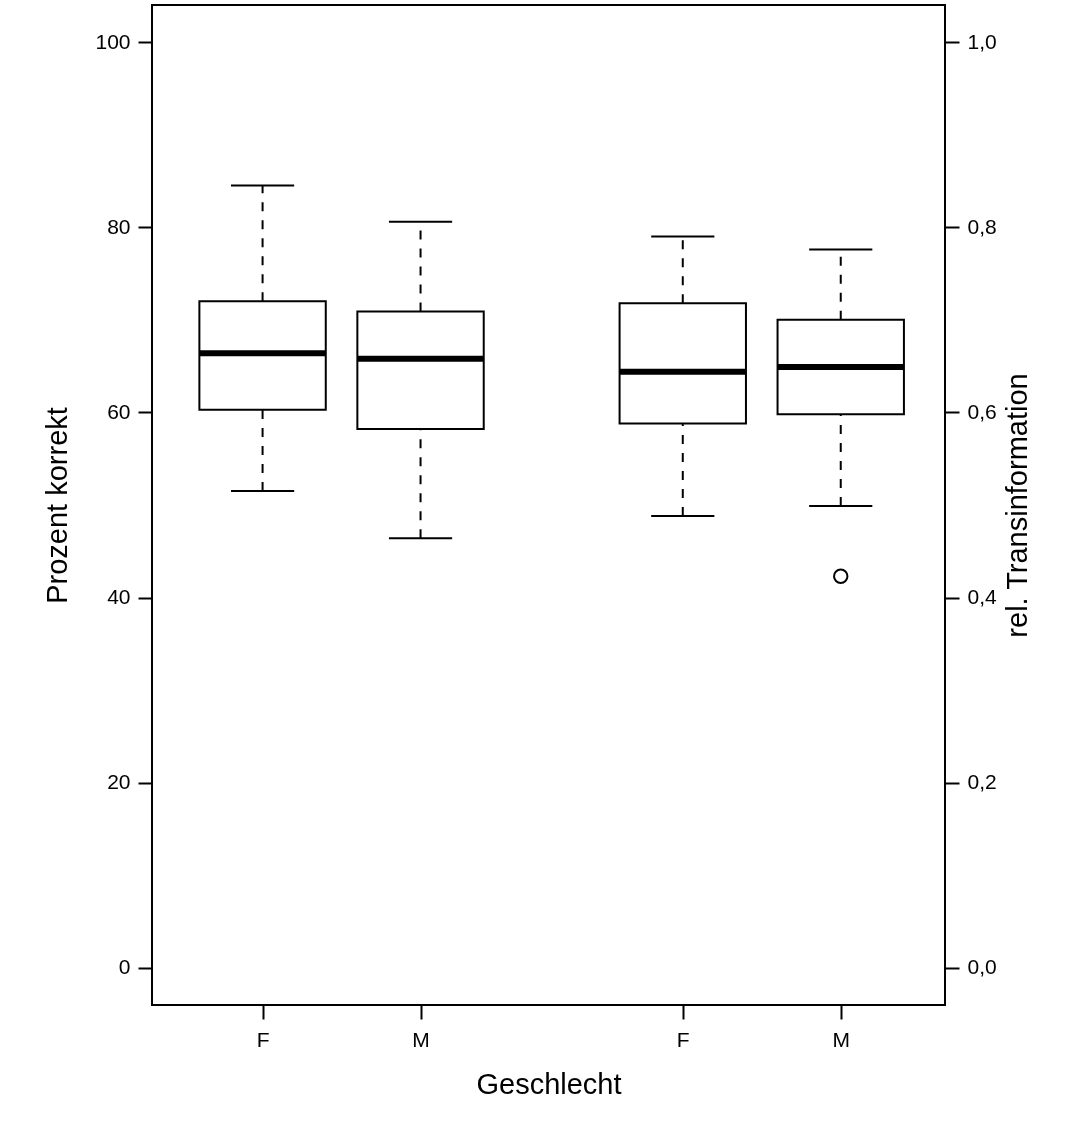 Image resolution: width=1091 pixels, height=1142 pixels. I want to click on y-tick-label: 100, so click(113, 41).